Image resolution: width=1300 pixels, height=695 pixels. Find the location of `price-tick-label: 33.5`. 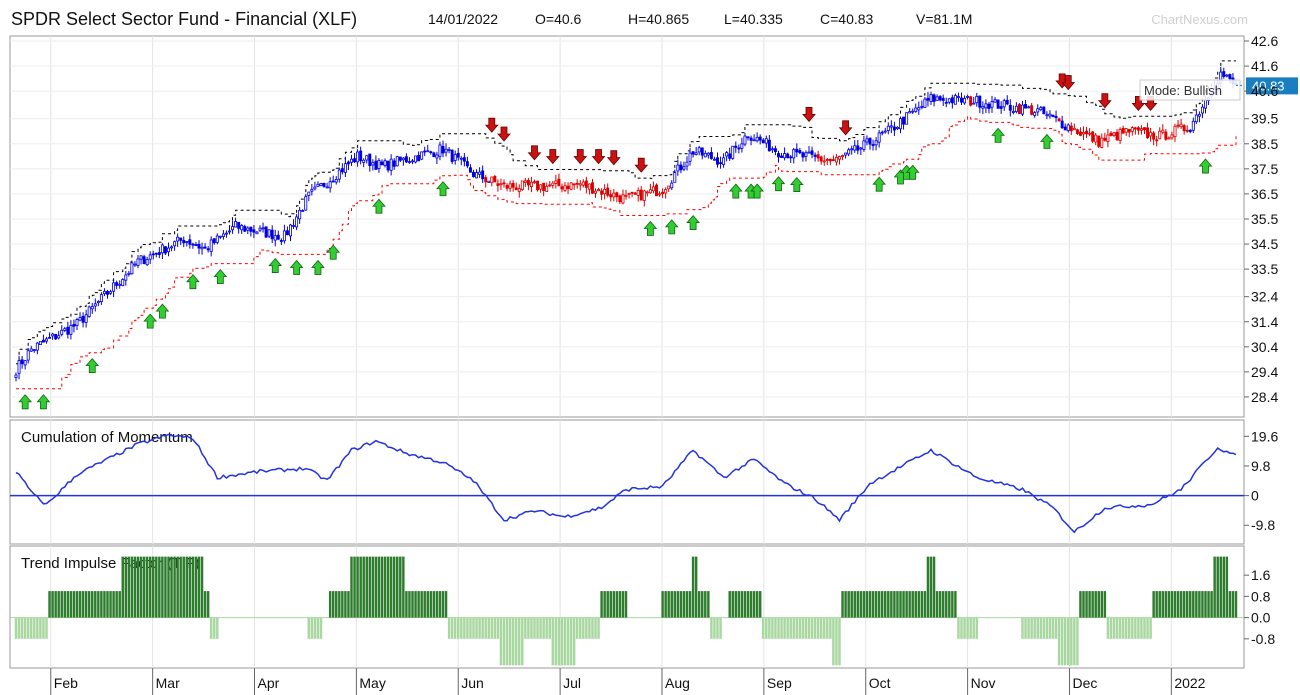

price-tick-label: 33.5 is located at coordinates (1264, 269).